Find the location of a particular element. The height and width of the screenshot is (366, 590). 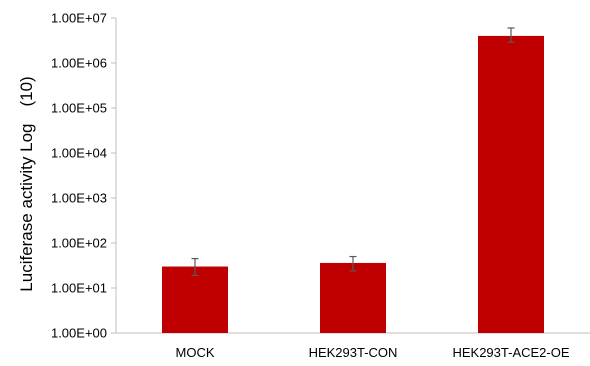

y-tick-label: 1.00E+07 is located at coordinates (79, 18).